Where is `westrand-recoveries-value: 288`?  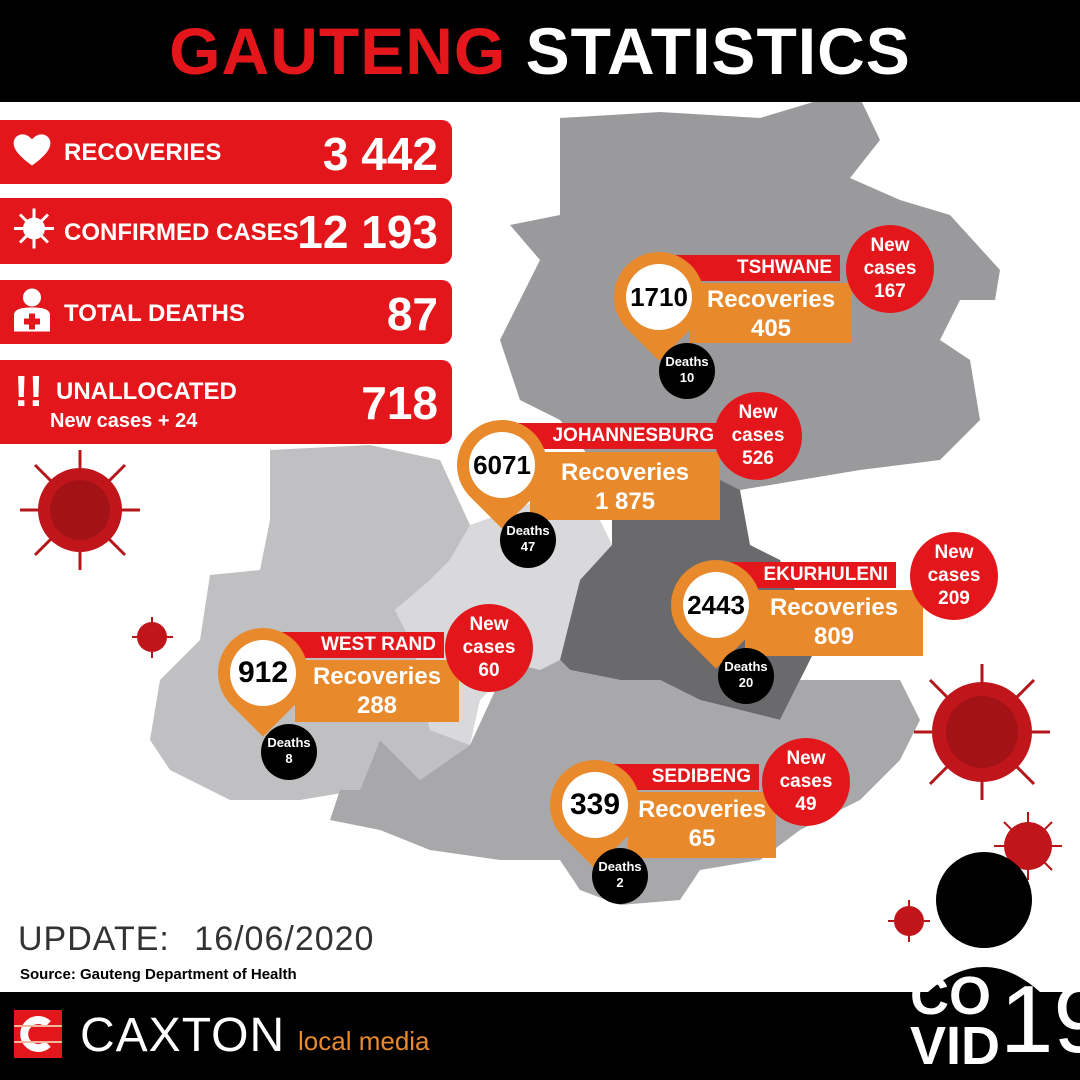
westrand-recoveries-value: 288 is located at coordinates (377, 705).